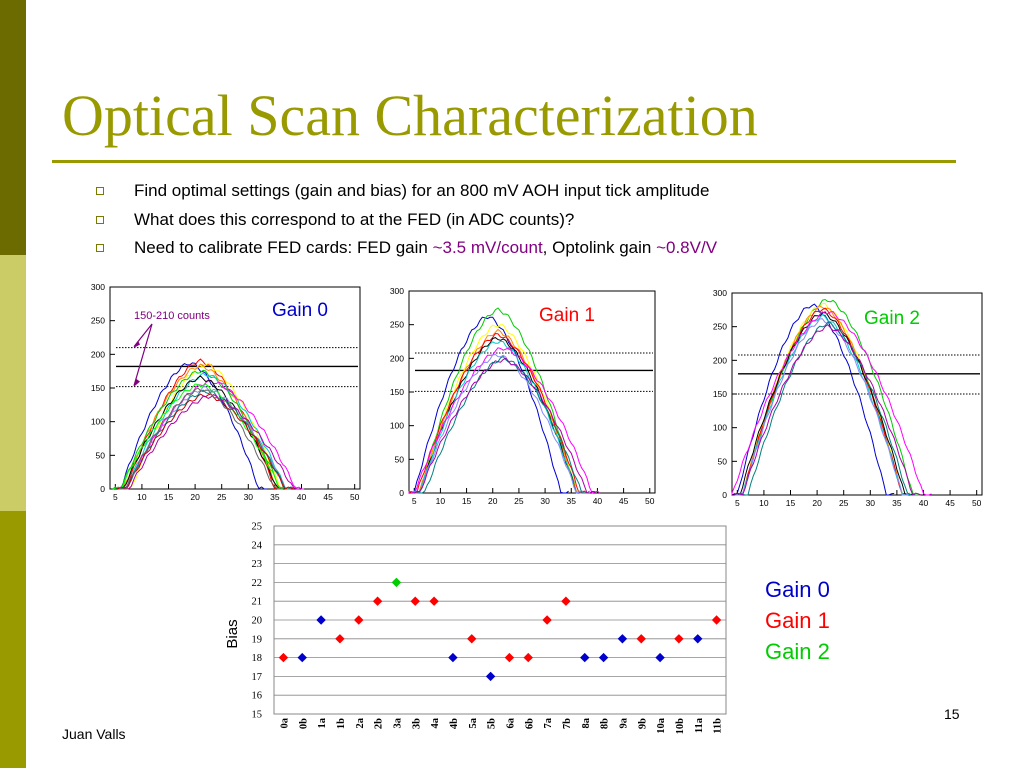 The height and width of the screenshot is (768, 1024). What do you see at coordinates (567, 723) in the screenshot?
I see `x-tick-label: 7b` at bounding box center [567, 723].